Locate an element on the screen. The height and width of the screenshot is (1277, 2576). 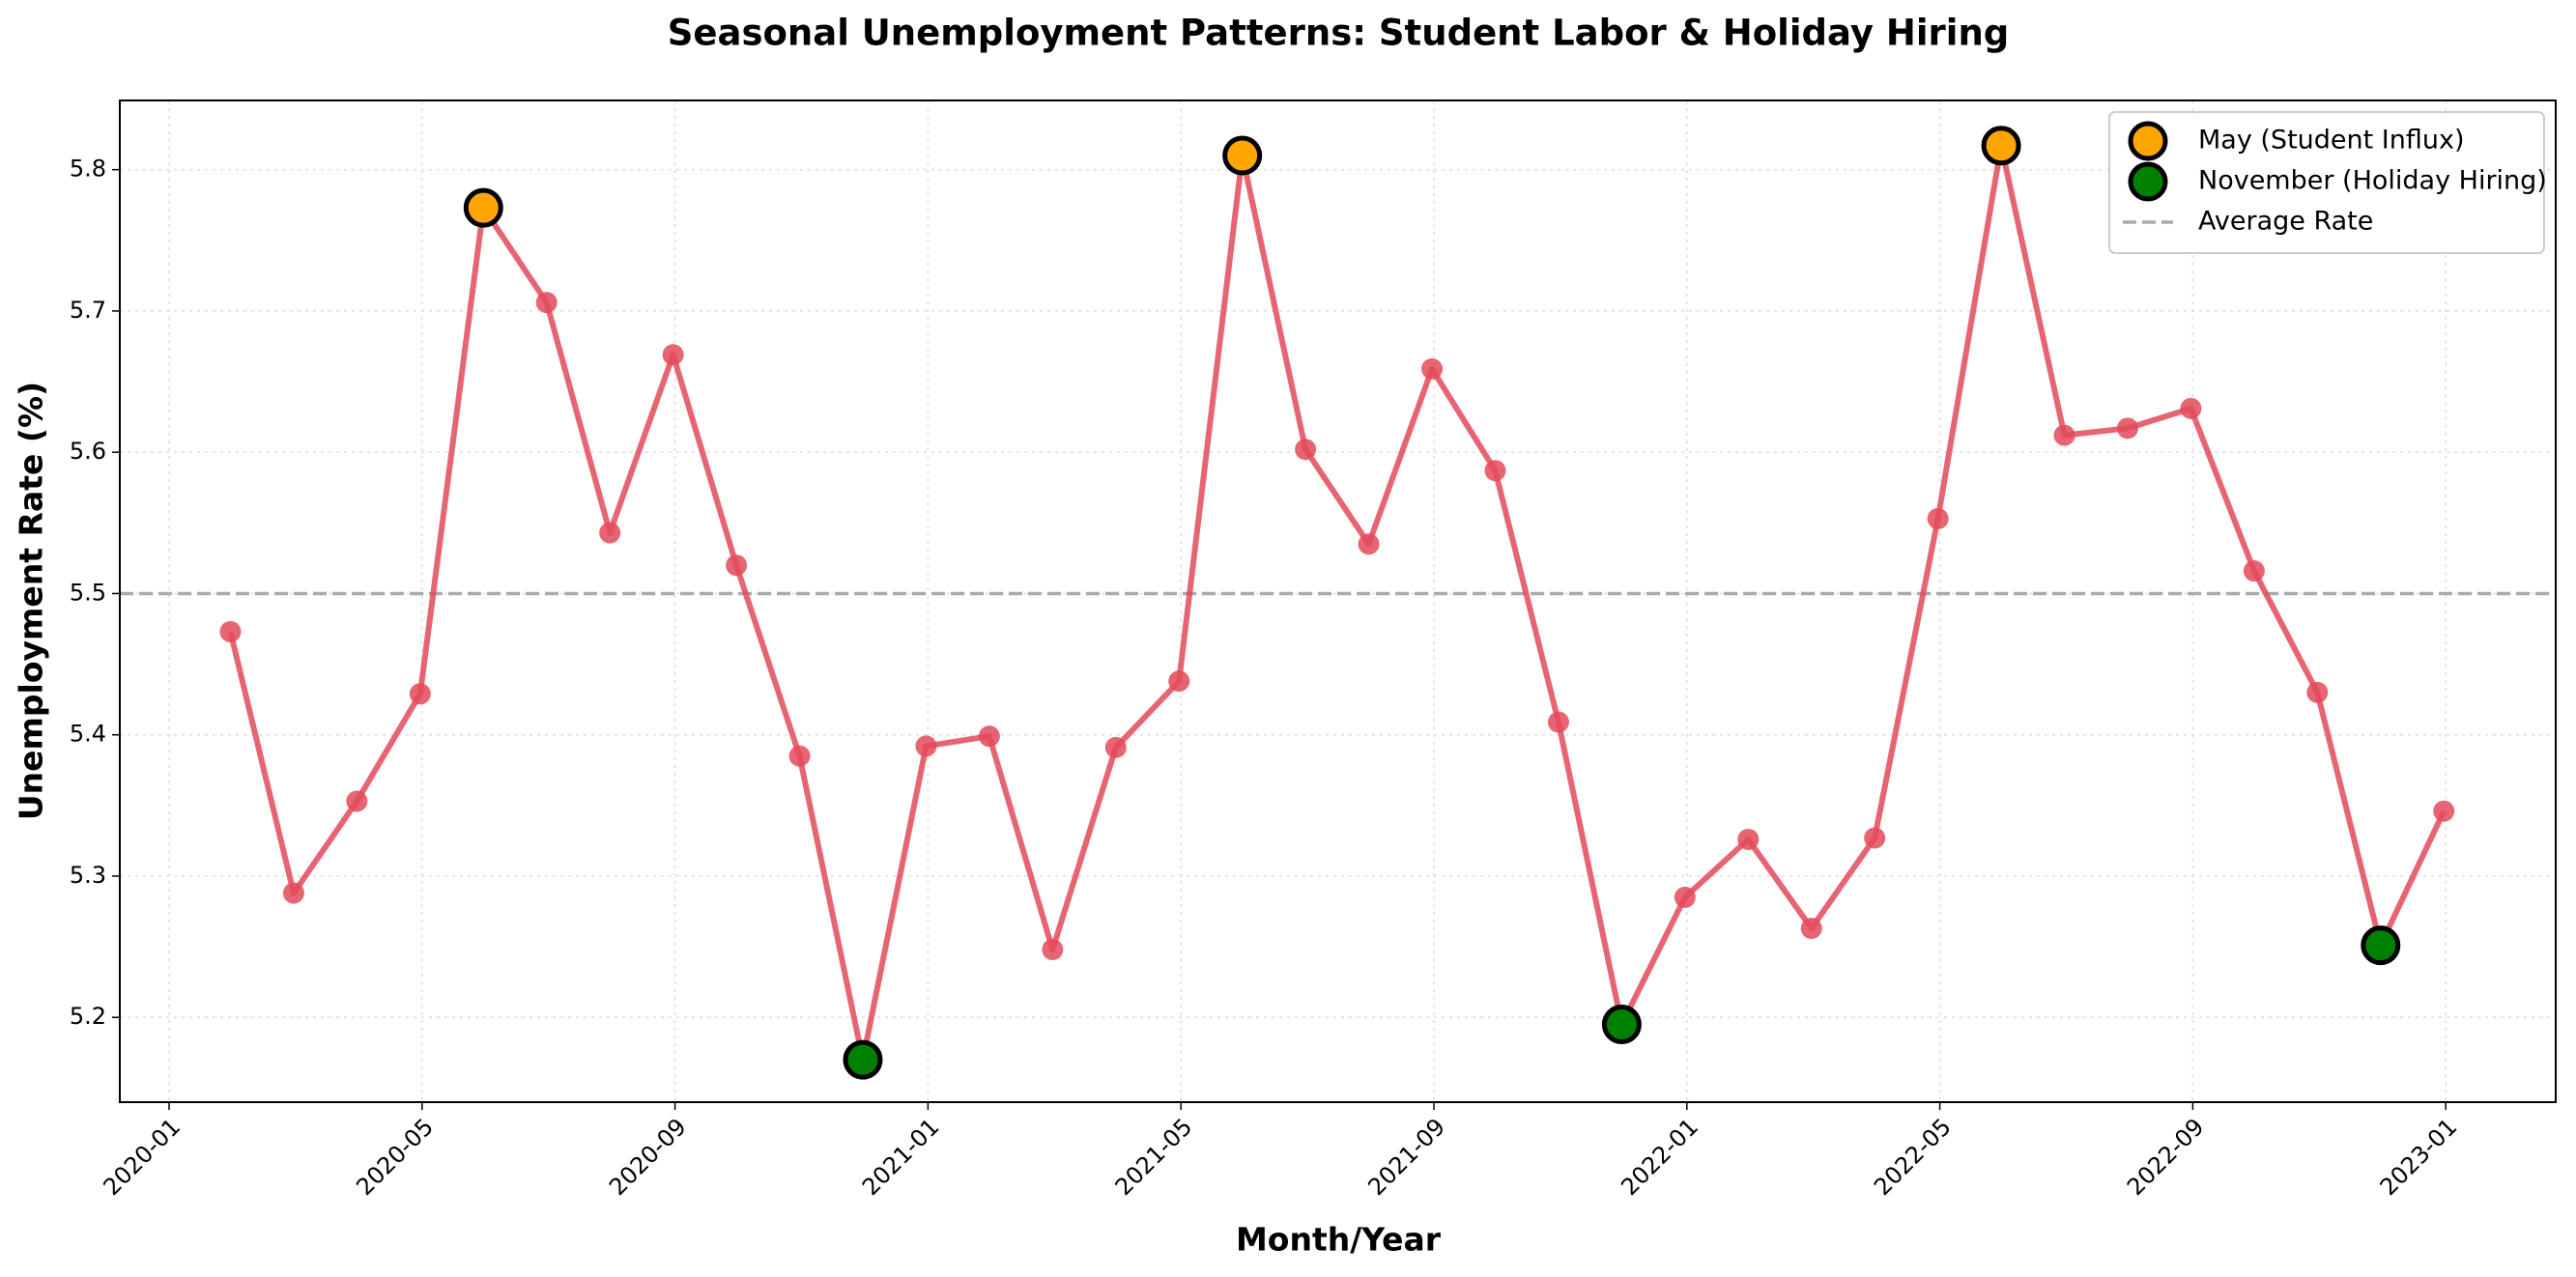
legend-box is located at coordinates (2327, 182).